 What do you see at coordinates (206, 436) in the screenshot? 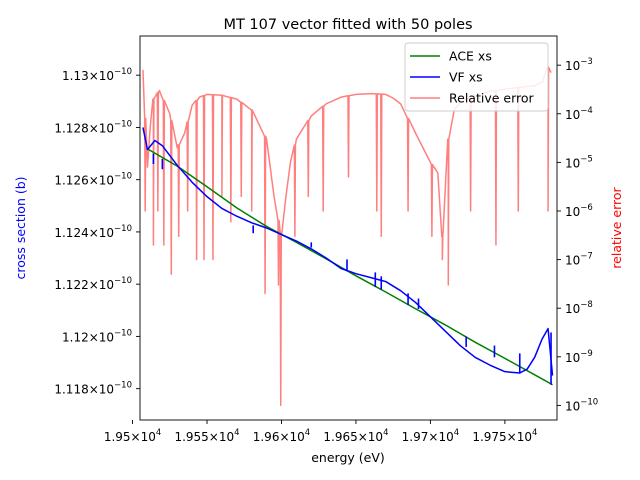
I see `x-tick-label: 1.955×104` at bounding box center [206, 436].